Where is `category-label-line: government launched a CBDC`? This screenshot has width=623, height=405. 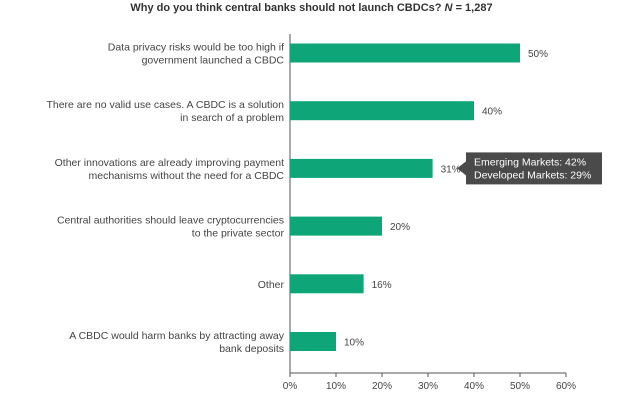
category-label-line: government launched a CBDC is located at coordinates (213, 61).